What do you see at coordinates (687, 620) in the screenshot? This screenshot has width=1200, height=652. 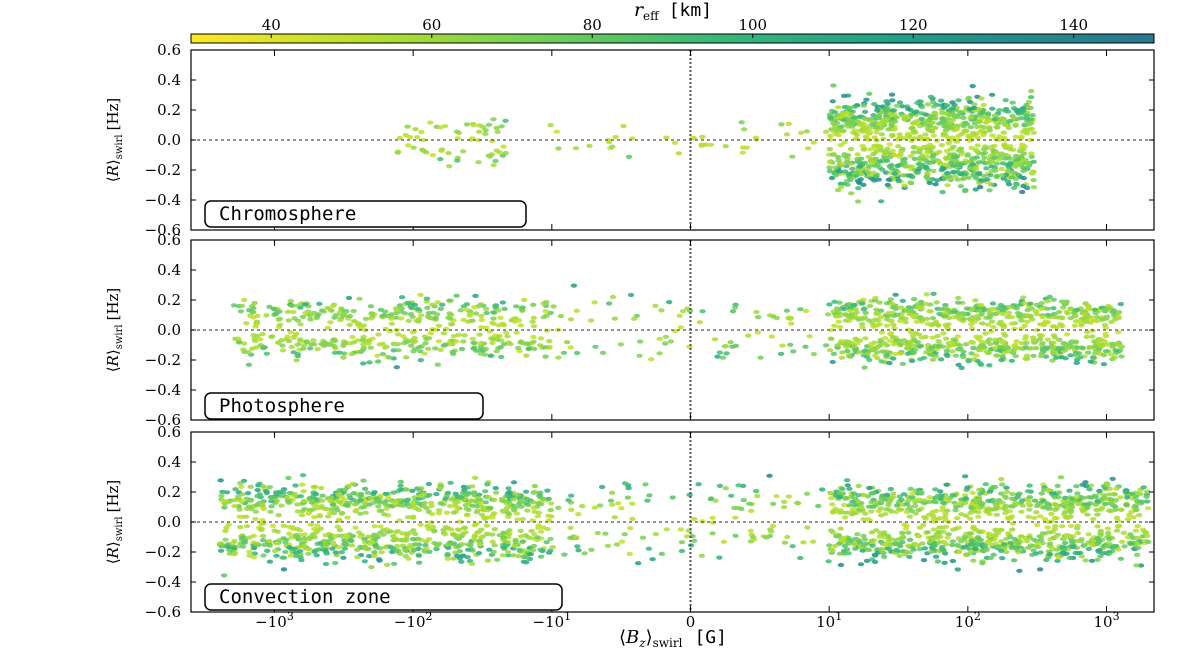 I see `x-tick-labels: −103 −102 −101 0 101 102 103` at bounding box center [687, 620].